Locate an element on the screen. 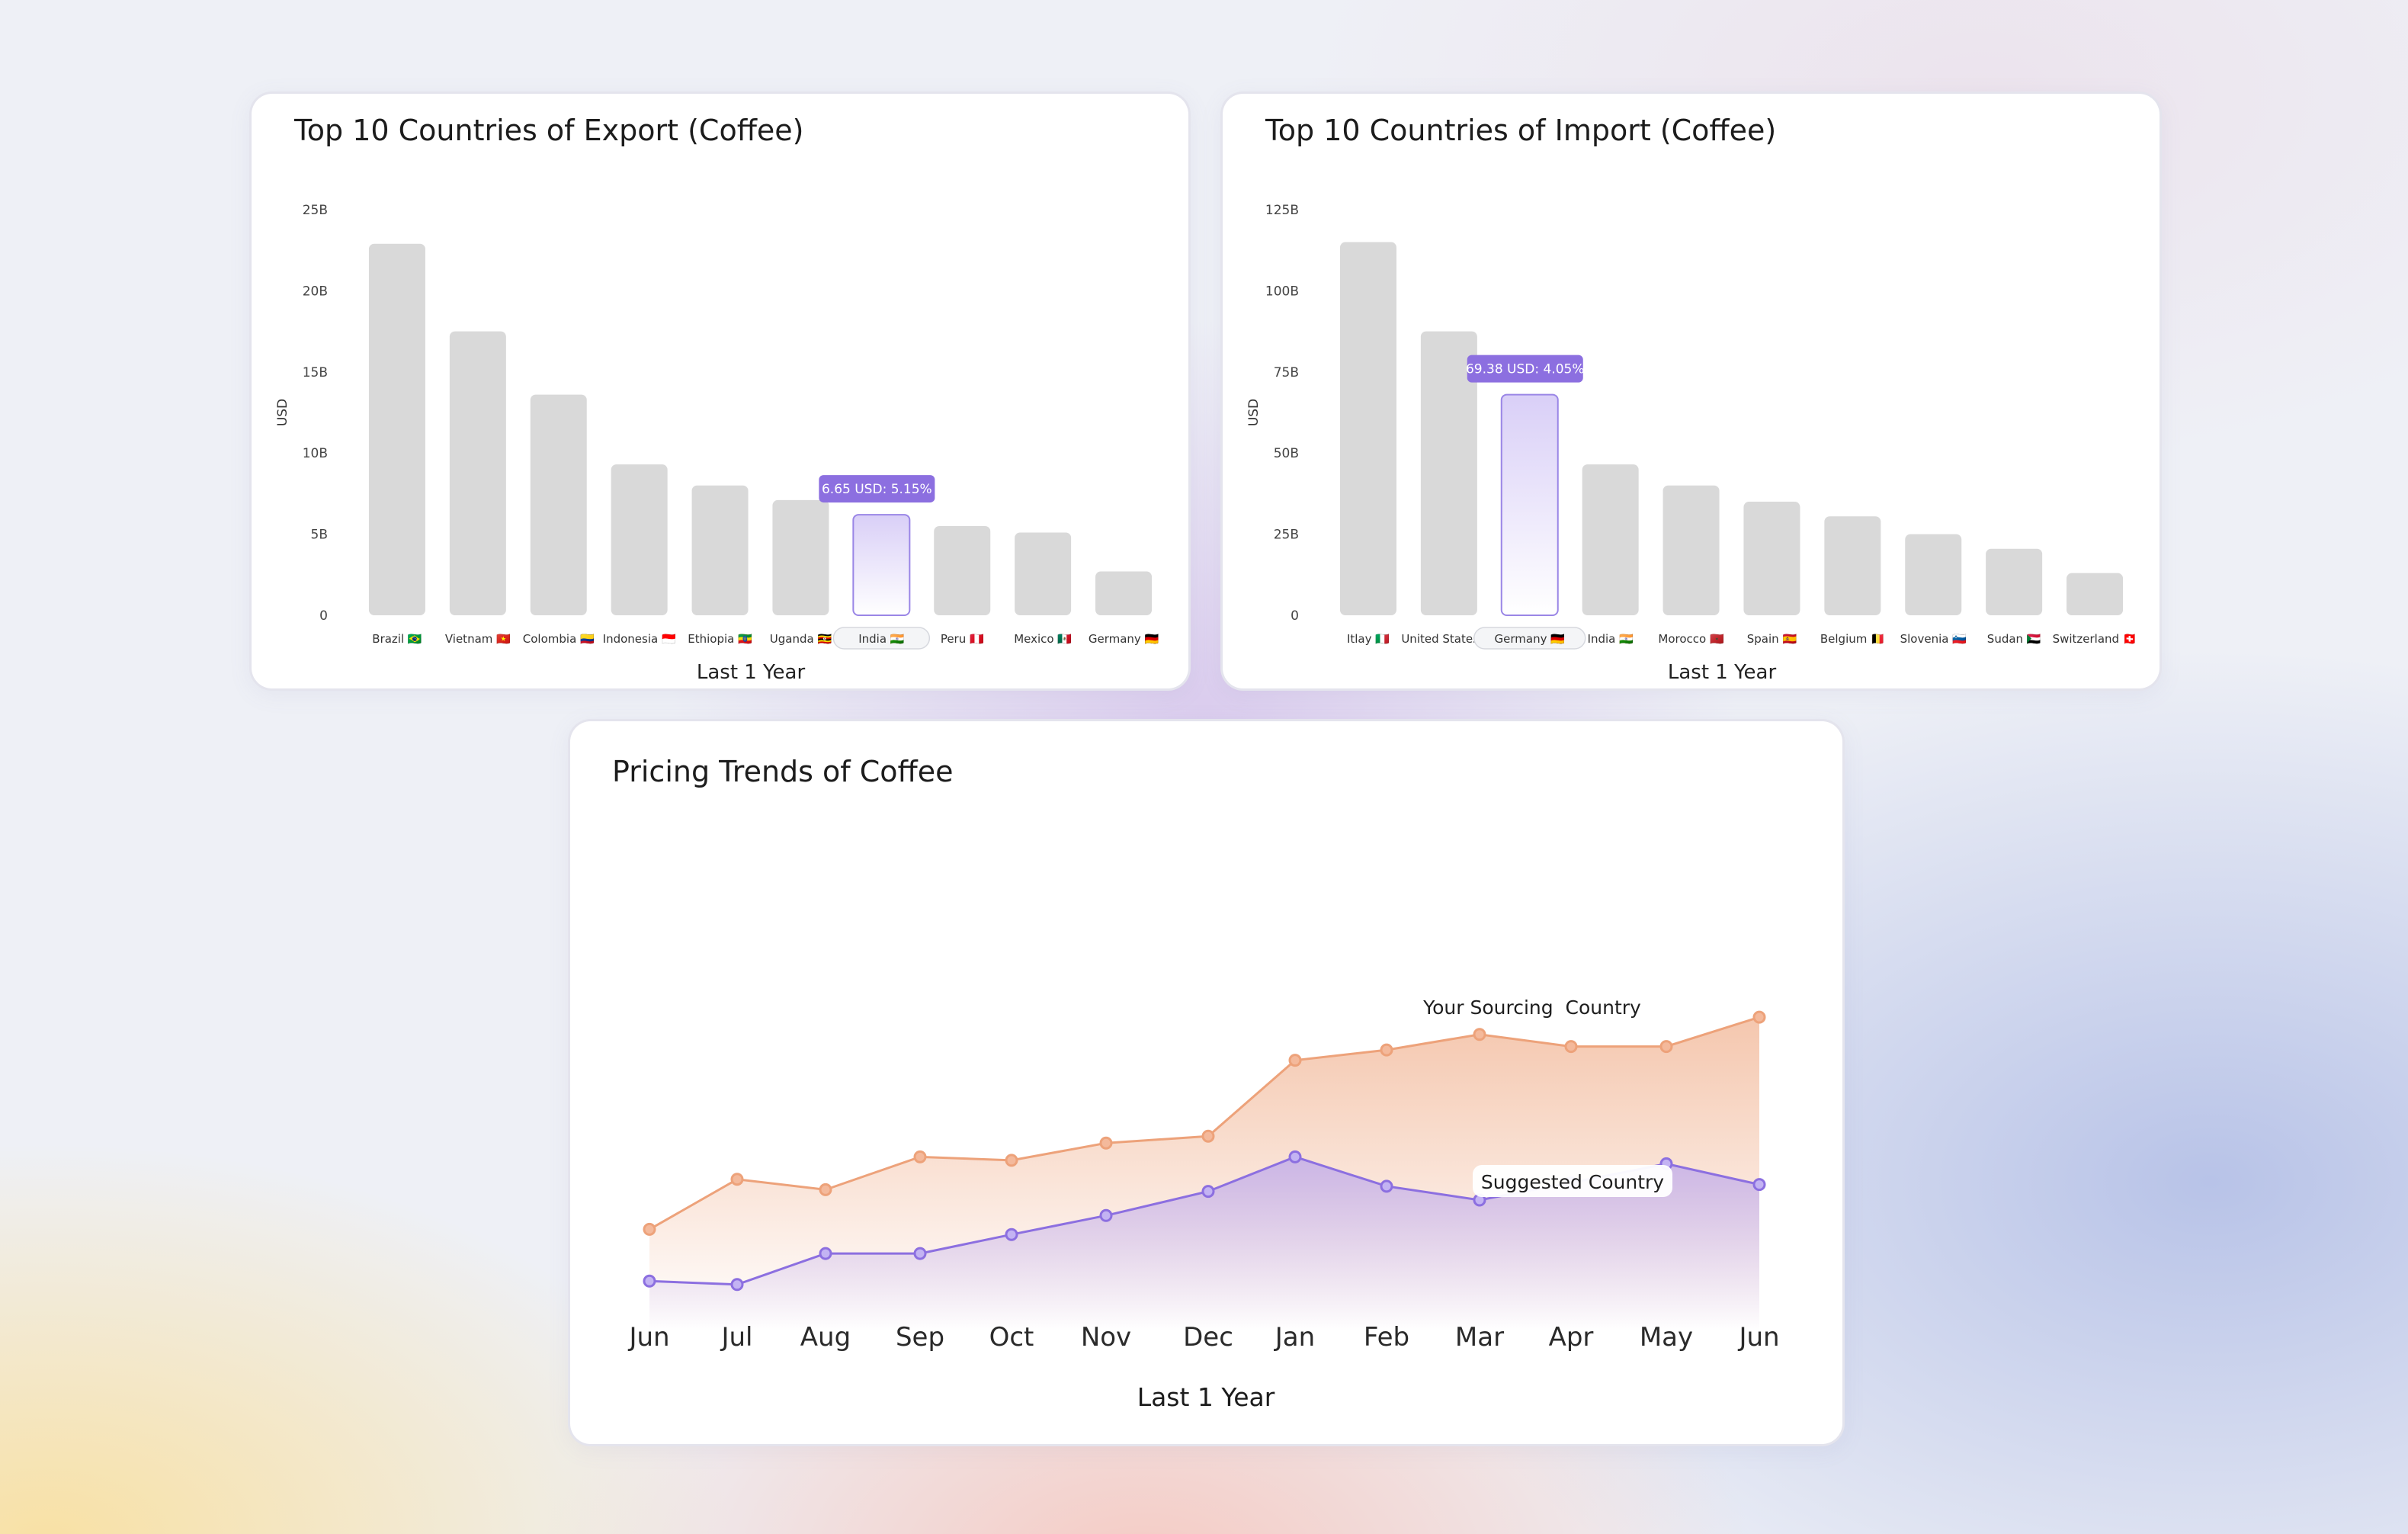  import-y-tick: 0 is located at coordinates (1295, 616).